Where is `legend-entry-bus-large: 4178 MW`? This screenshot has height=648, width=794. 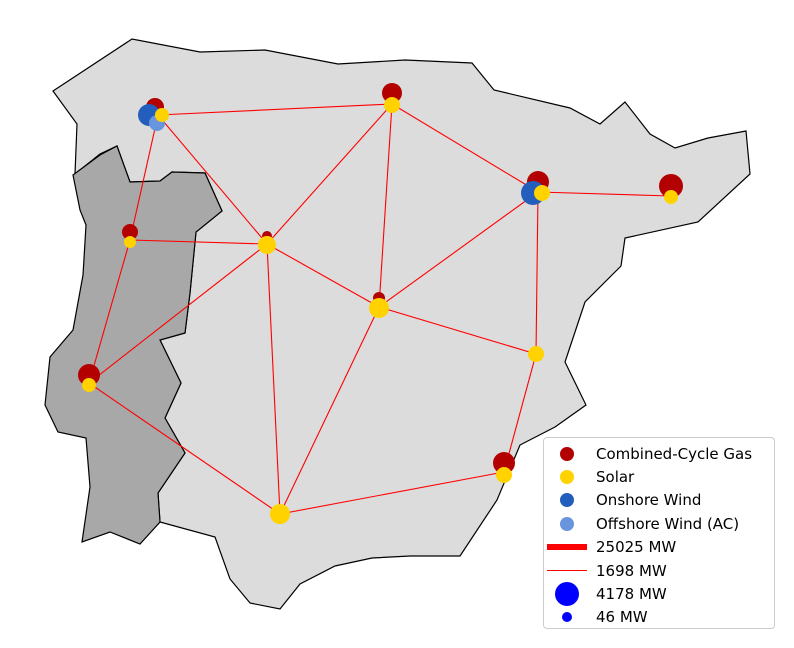 legend-entry-bus-large: 4178 MW is located at coordinates (659, 594).